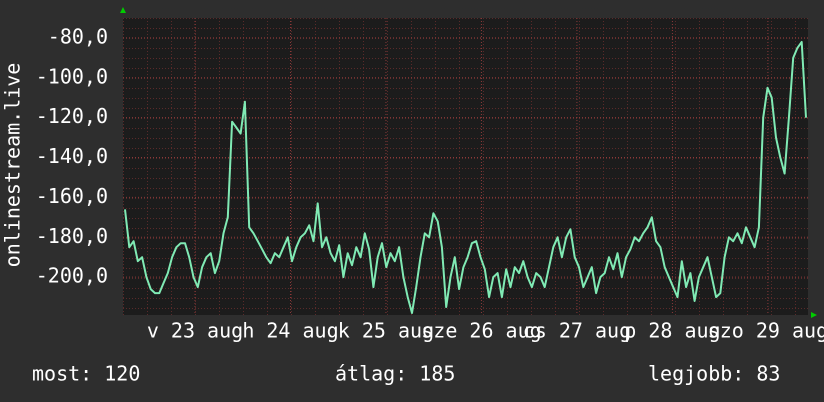  Describe the element at coordinates (577, 331) in the screenshot. I see `x-tick-label: cs 27 aug` at that location.